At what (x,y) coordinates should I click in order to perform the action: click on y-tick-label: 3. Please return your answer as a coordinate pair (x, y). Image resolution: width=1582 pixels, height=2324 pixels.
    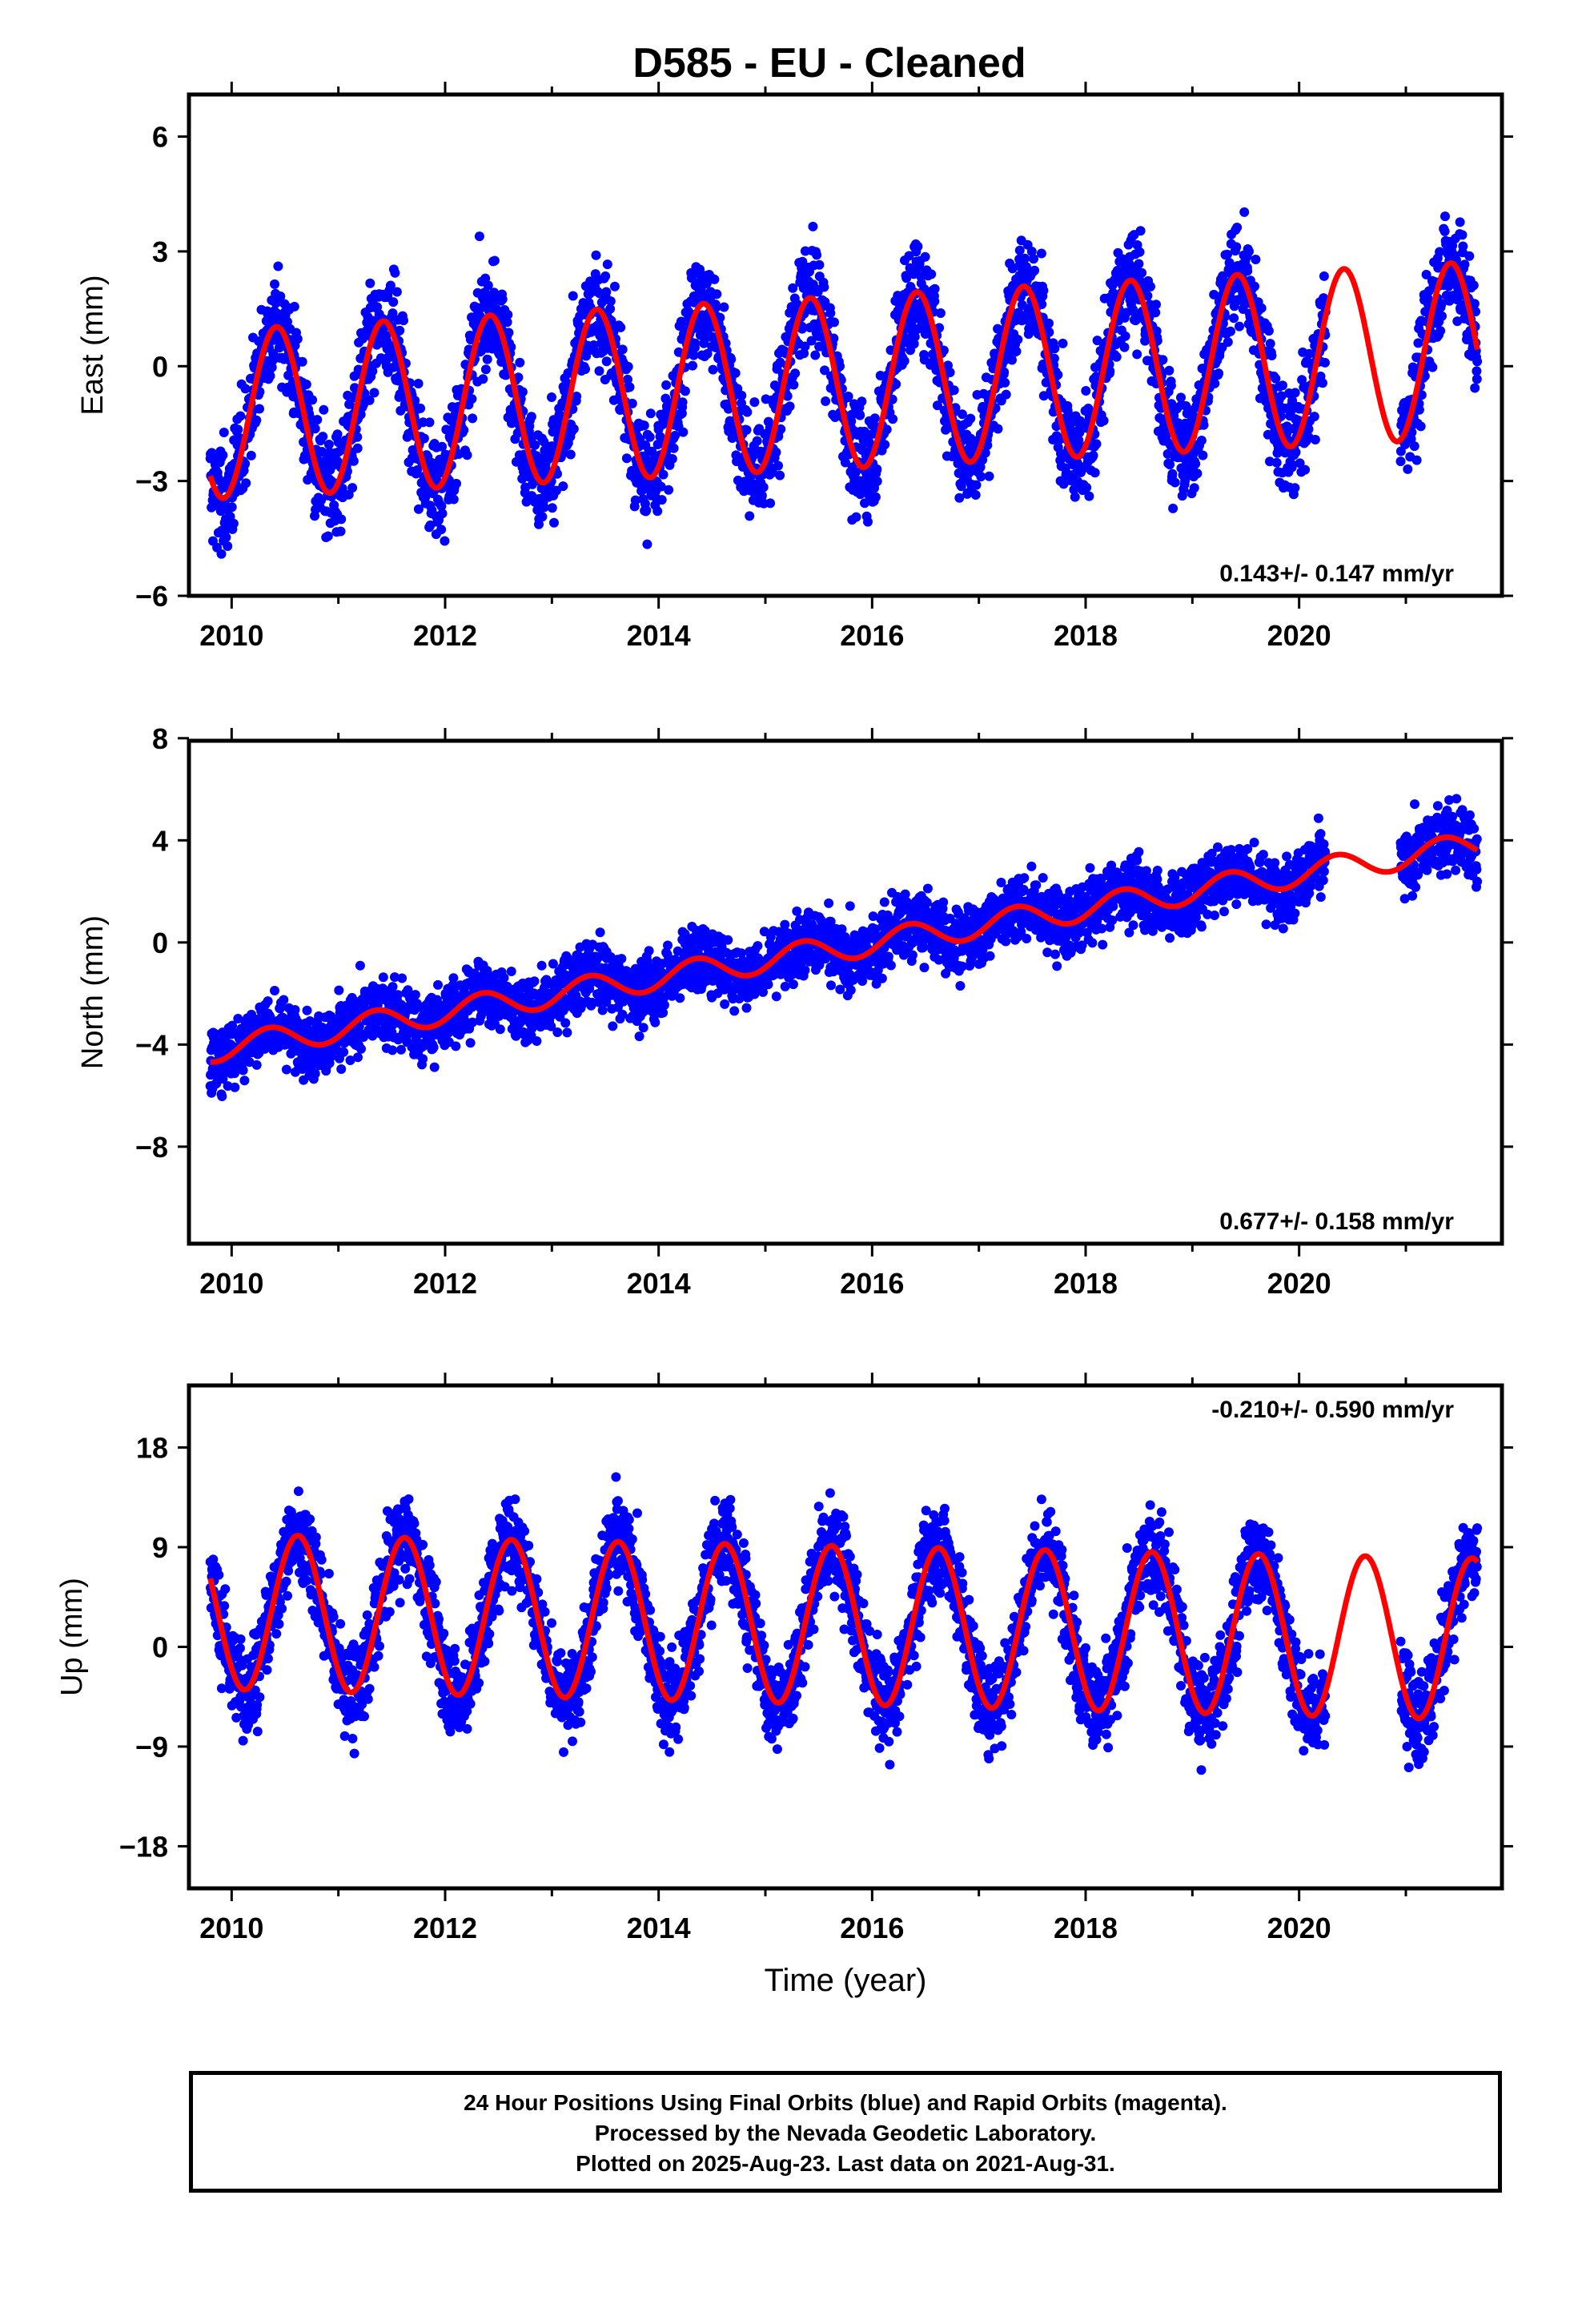
    Looking at the image, I should click on (160, 252).